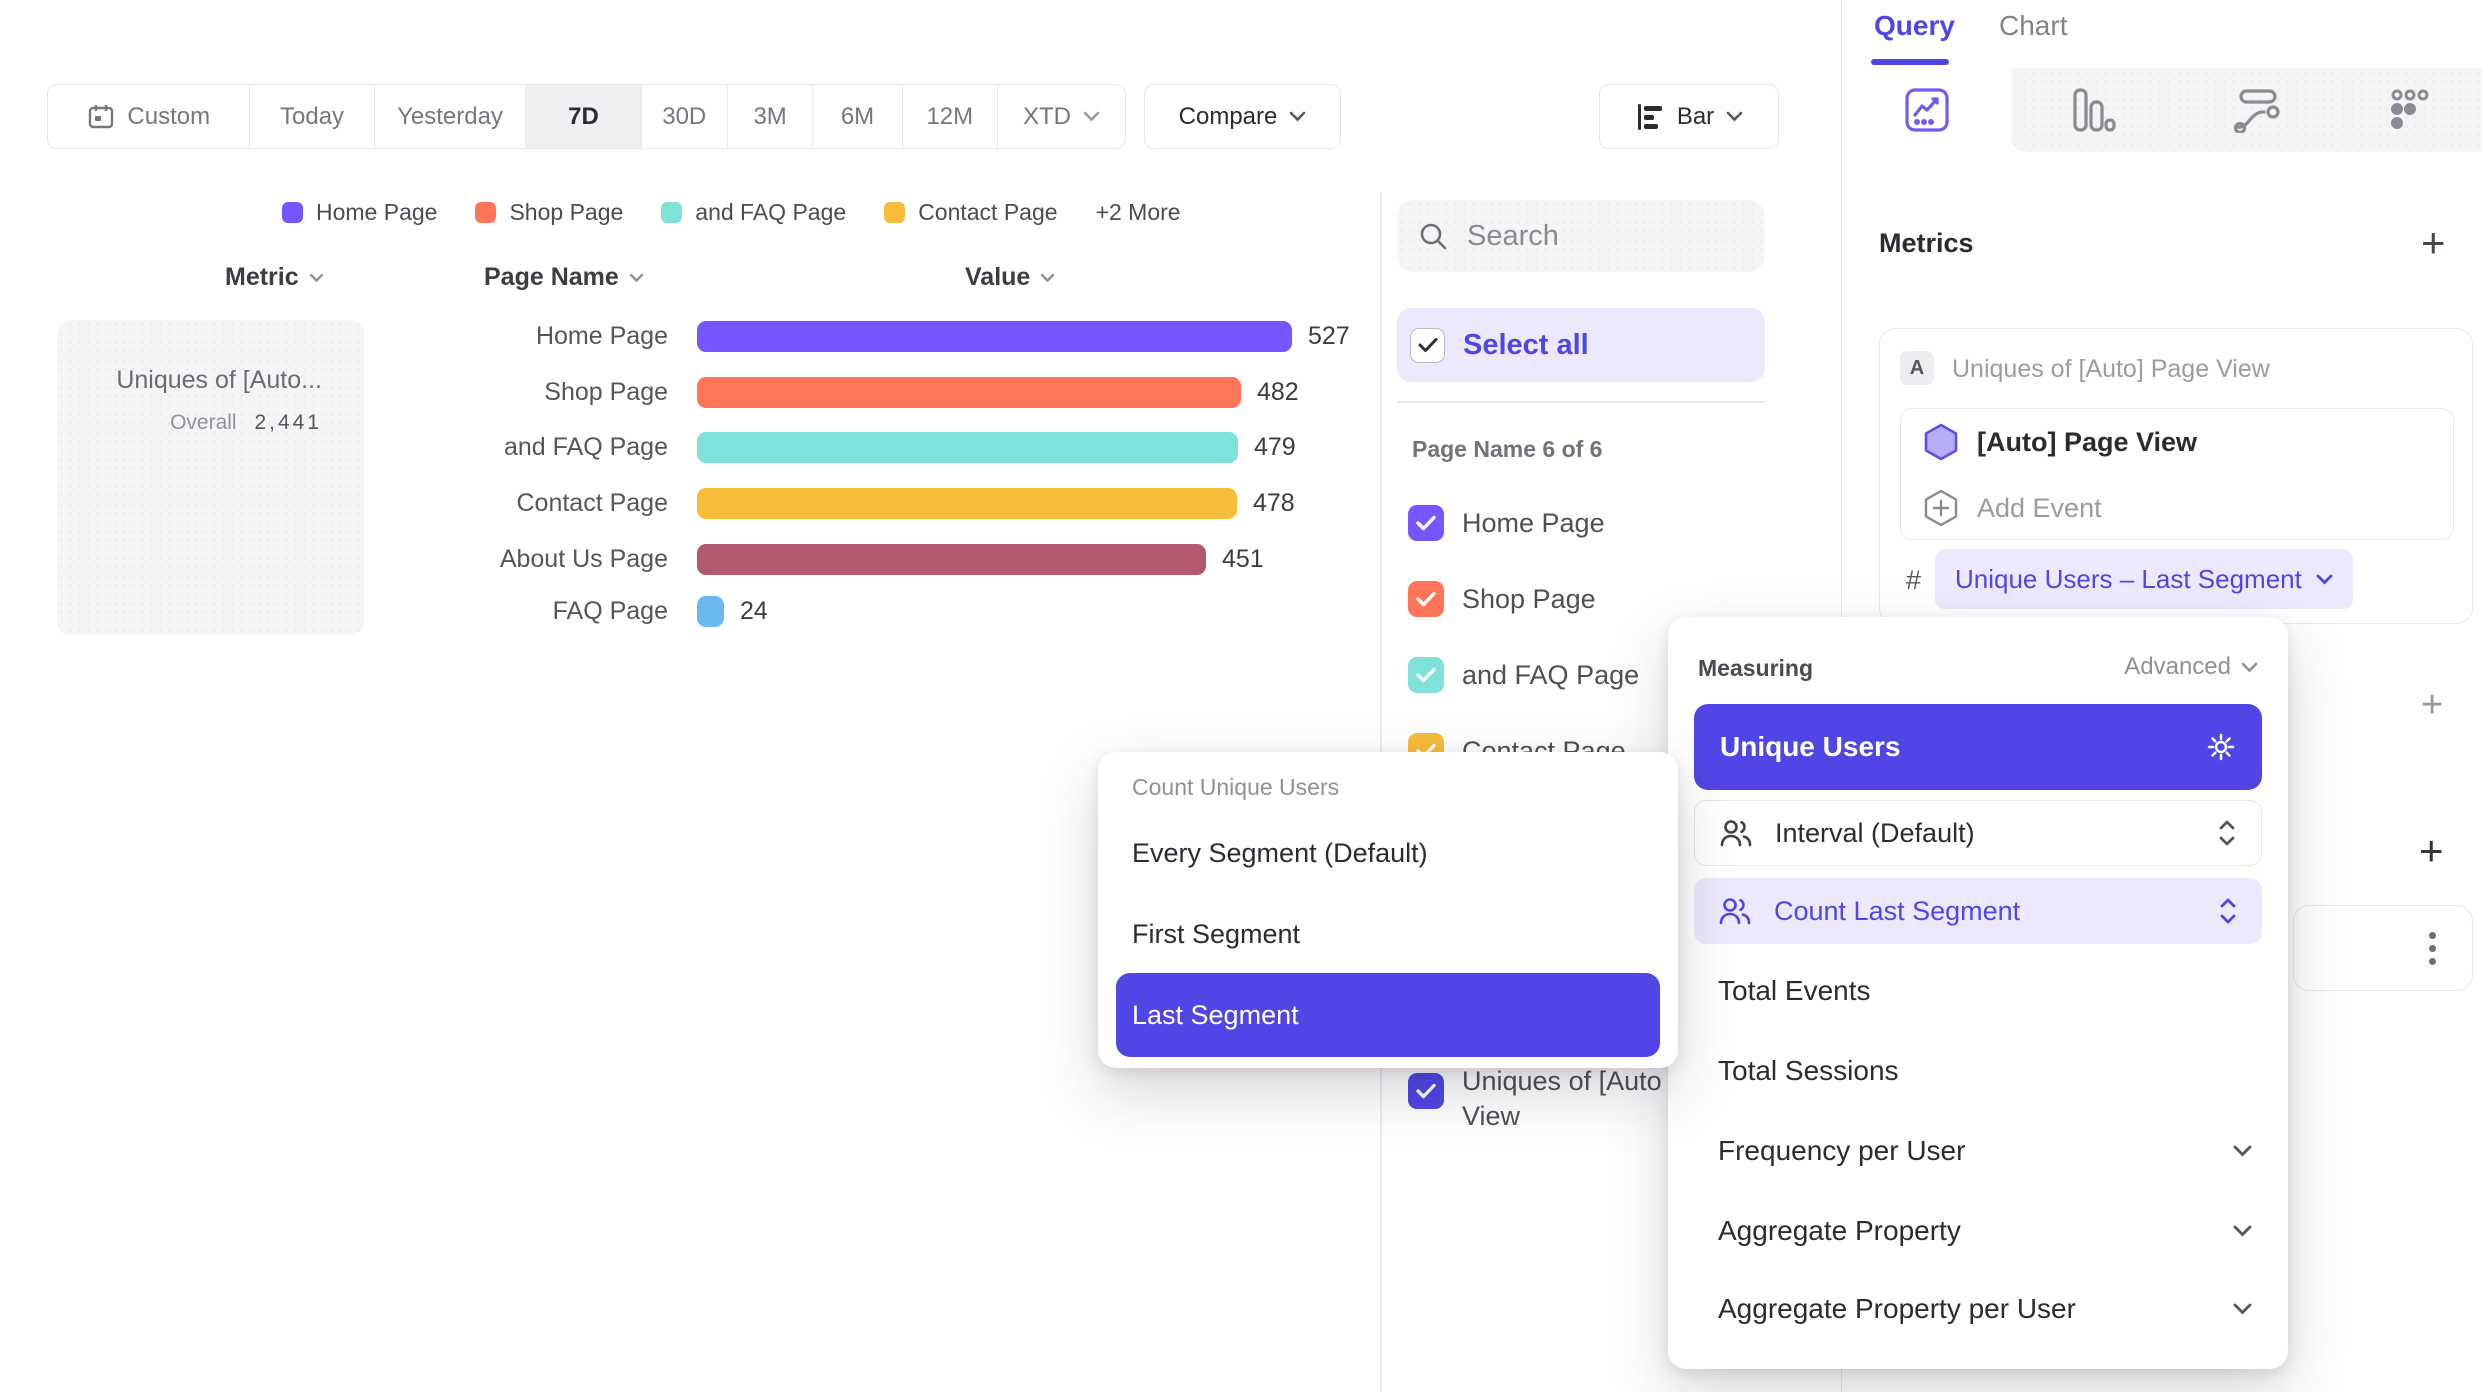 This screenshot has height=1392, width=2482. Describe the element at coordinates (771, 116) in the screenshot. I see `date-range-3m: 3M` at that location.